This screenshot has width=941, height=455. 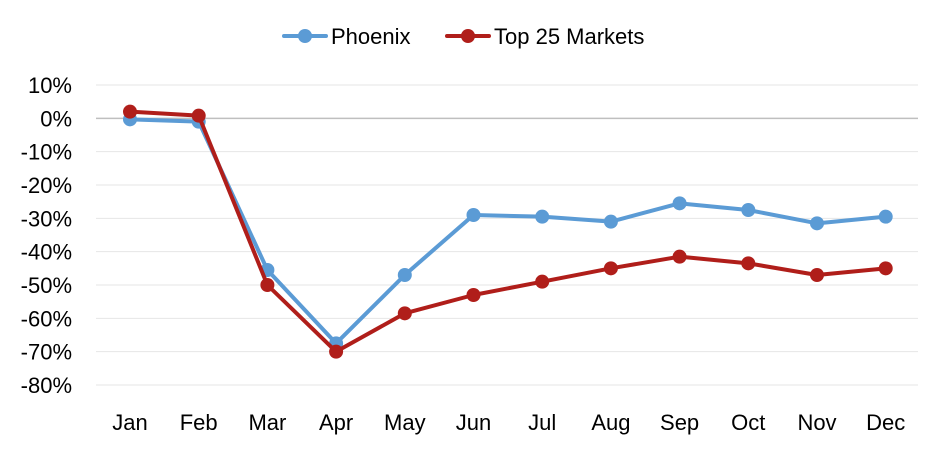 I want to click on y-tick-label: -40%, so click(x=46, y=252).